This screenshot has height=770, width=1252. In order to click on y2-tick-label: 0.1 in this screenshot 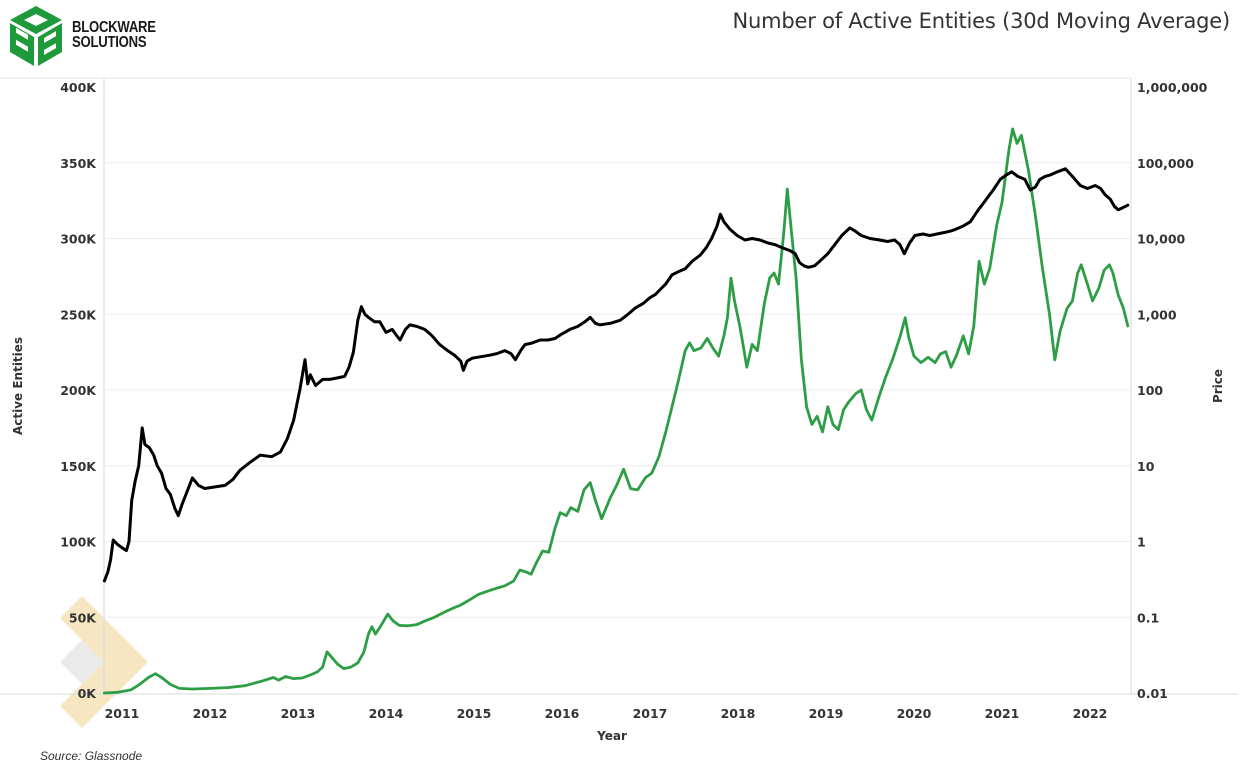, I will do `click(1148, 617)`.